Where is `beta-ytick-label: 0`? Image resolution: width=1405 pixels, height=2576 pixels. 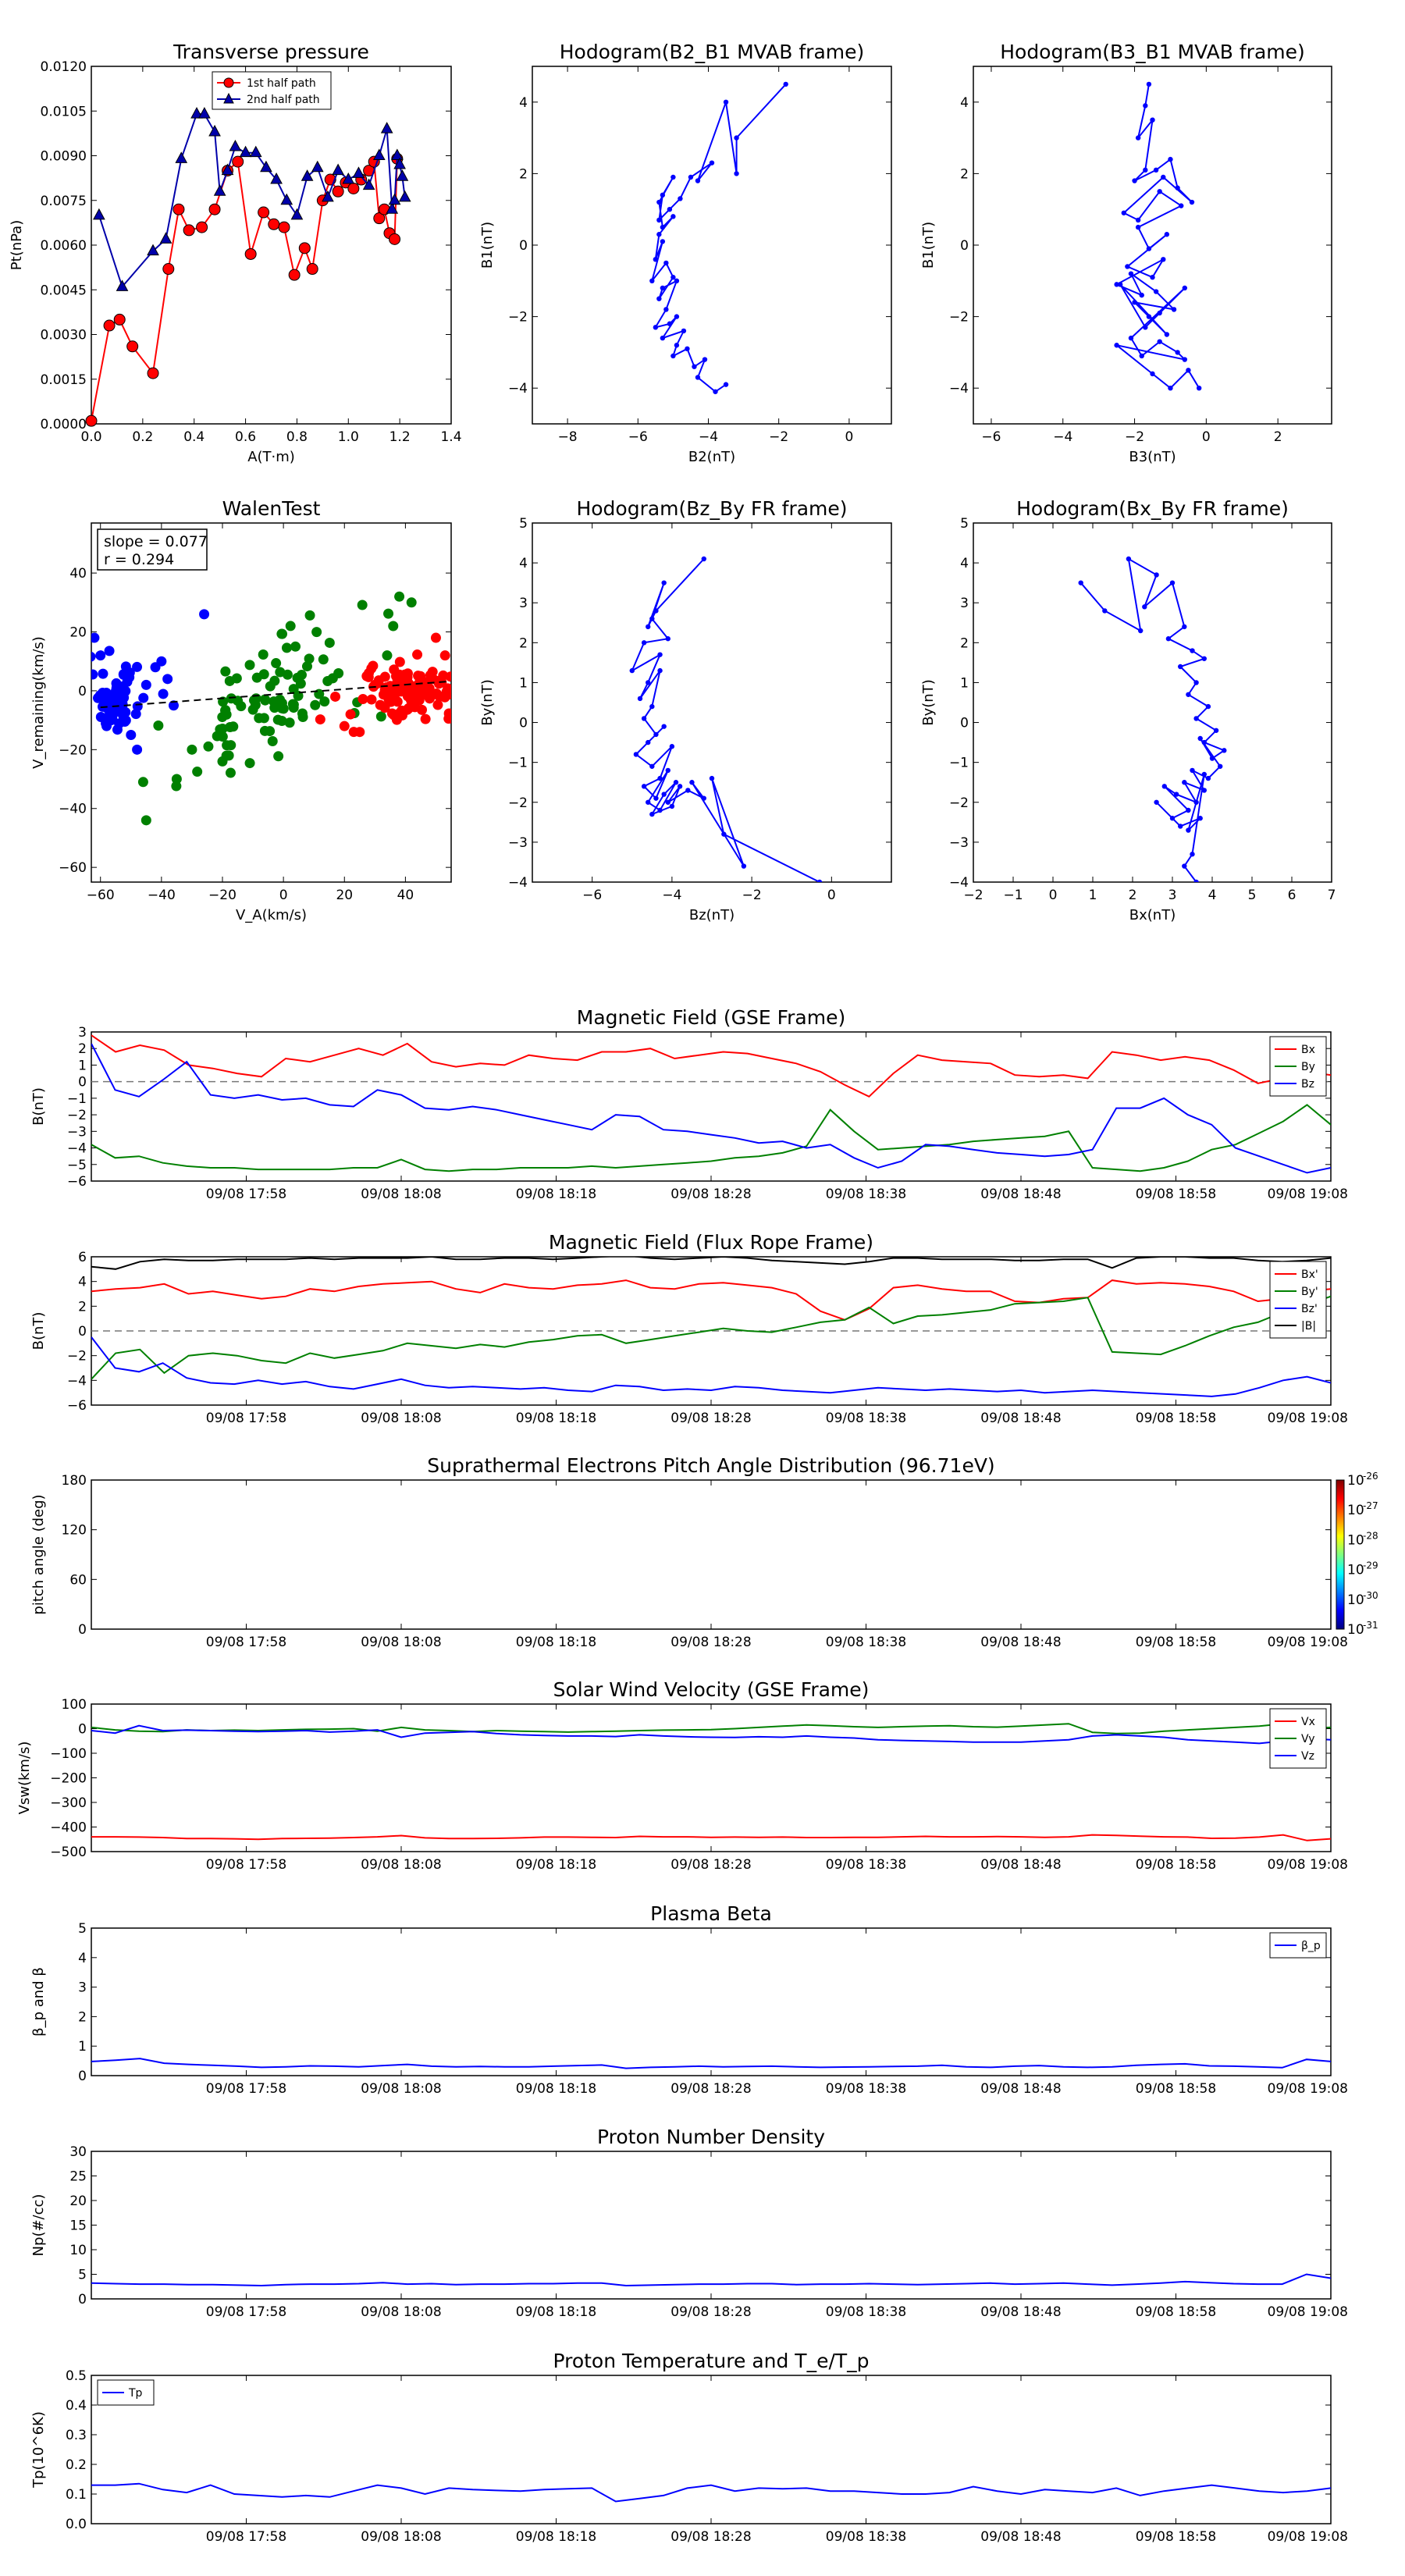
beta-ytick-label: 0 is located at coordinates (82, 2076).